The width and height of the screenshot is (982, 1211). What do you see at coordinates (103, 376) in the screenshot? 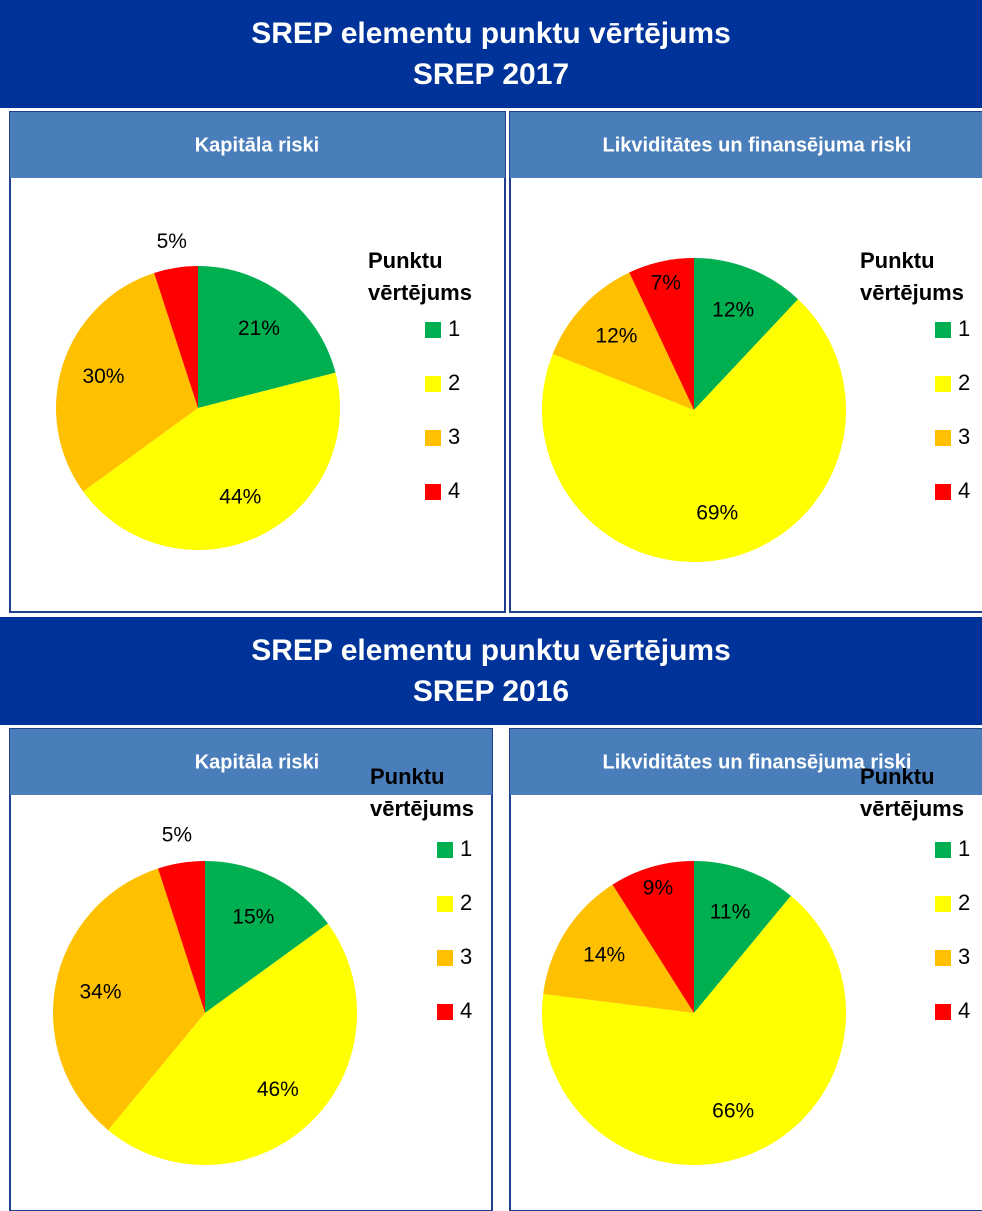
I see `data-label: 30%` at bounding box center [103, 376].